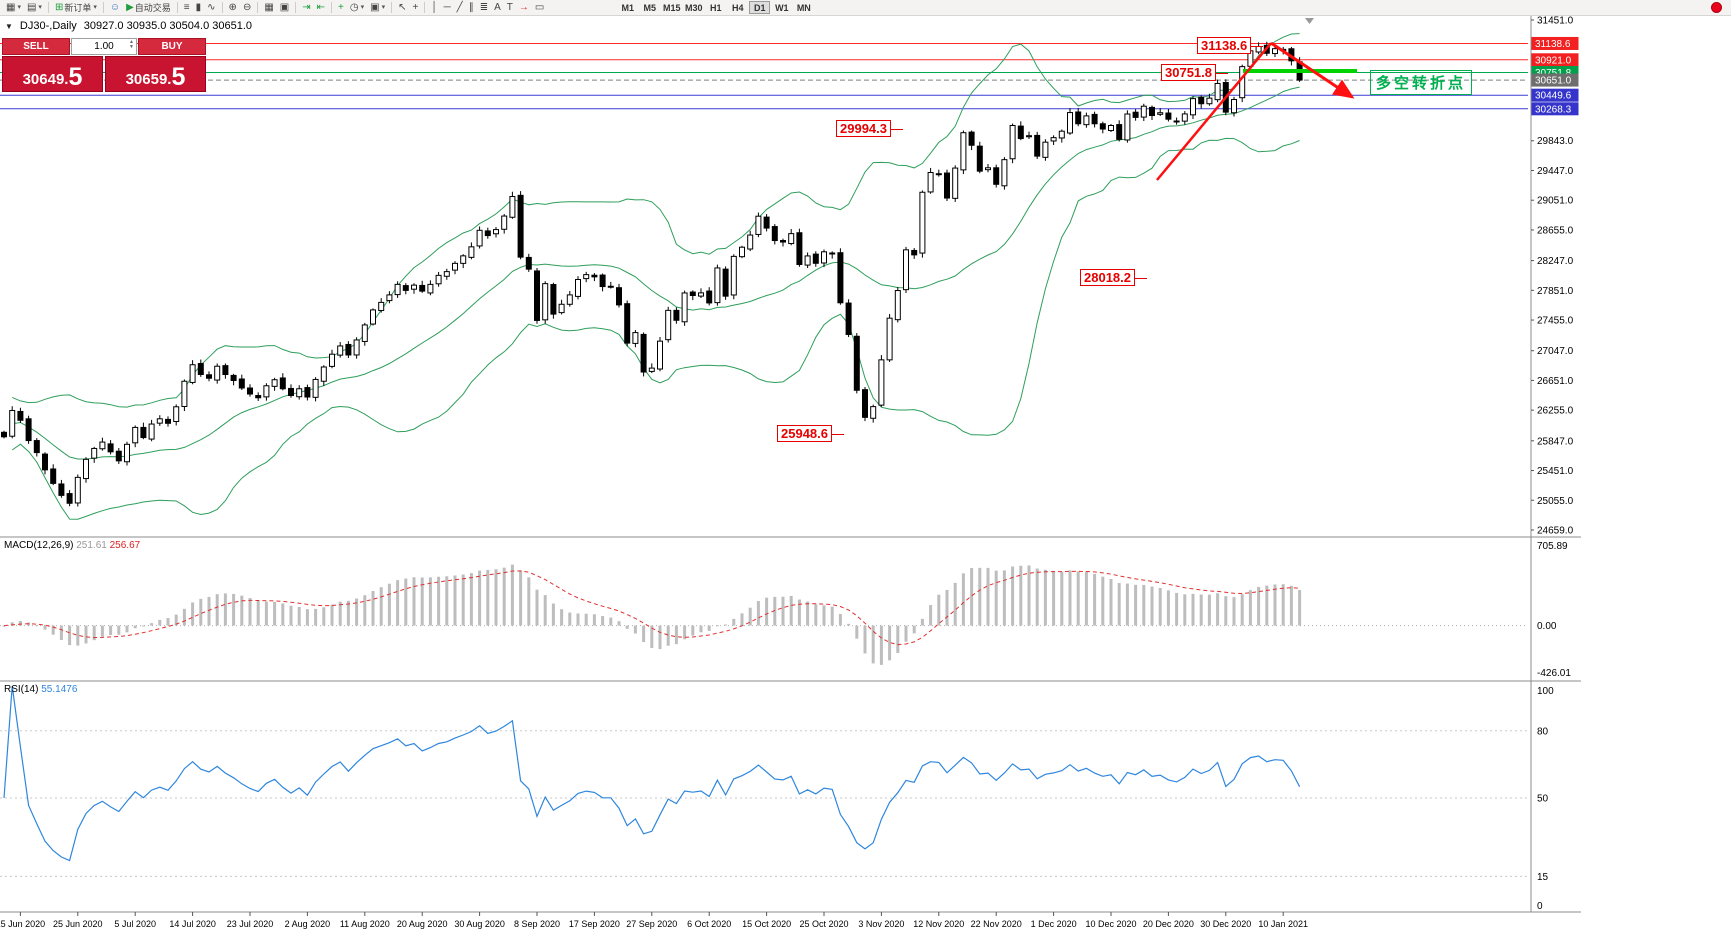 The width and height of the screenshot is (1731, 938). I want to click on line-chart-button: ∿, so click(211, 8).